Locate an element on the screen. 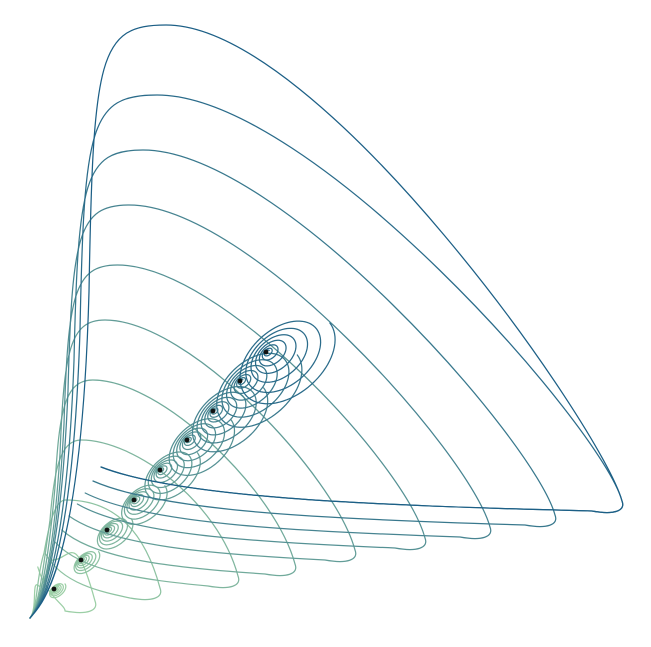 The height and width of the screenshot is (647, 651). equilibrium-points is located at coordinates (160, 470).